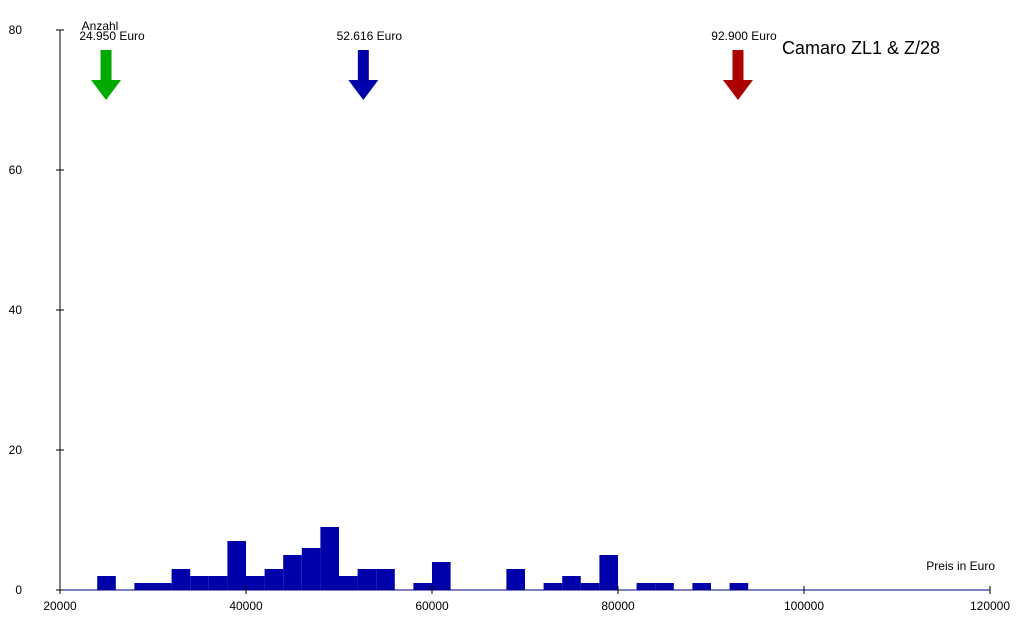  I want to click on x-tick-label: 100000, so click(804, 606).